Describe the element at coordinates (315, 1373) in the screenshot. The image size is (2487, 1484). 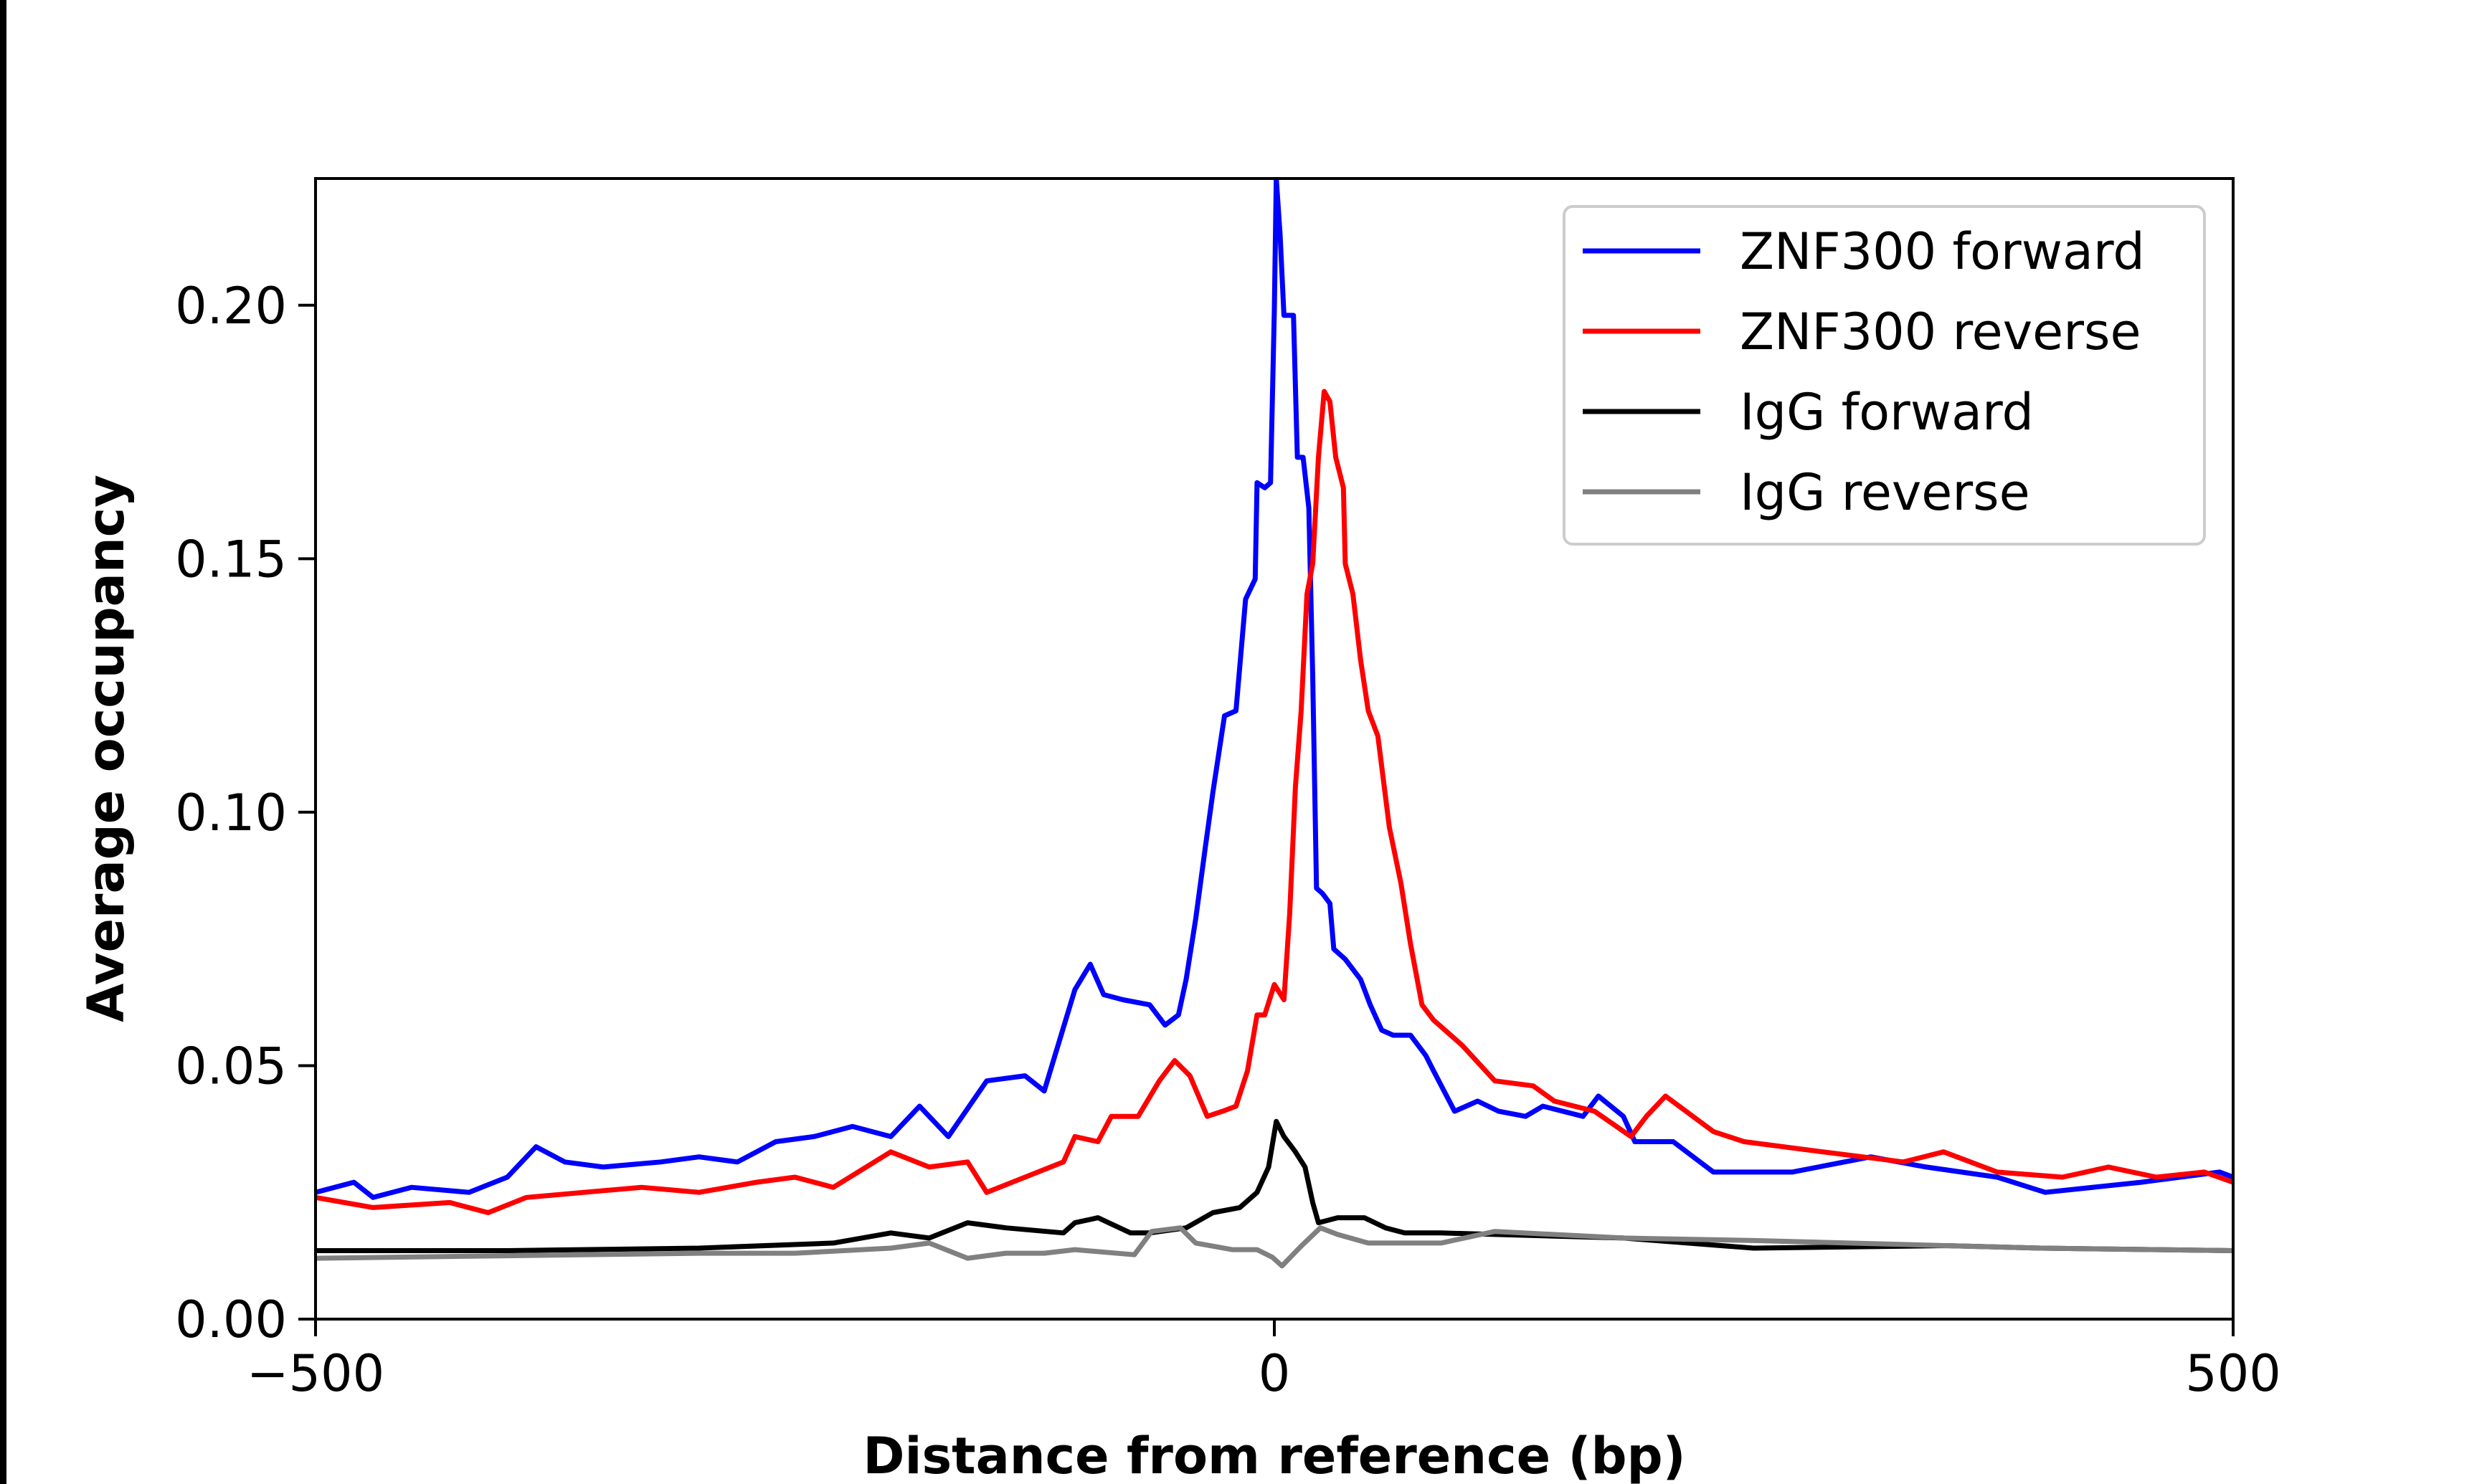
I see `x-tick-label: −500` at that location.